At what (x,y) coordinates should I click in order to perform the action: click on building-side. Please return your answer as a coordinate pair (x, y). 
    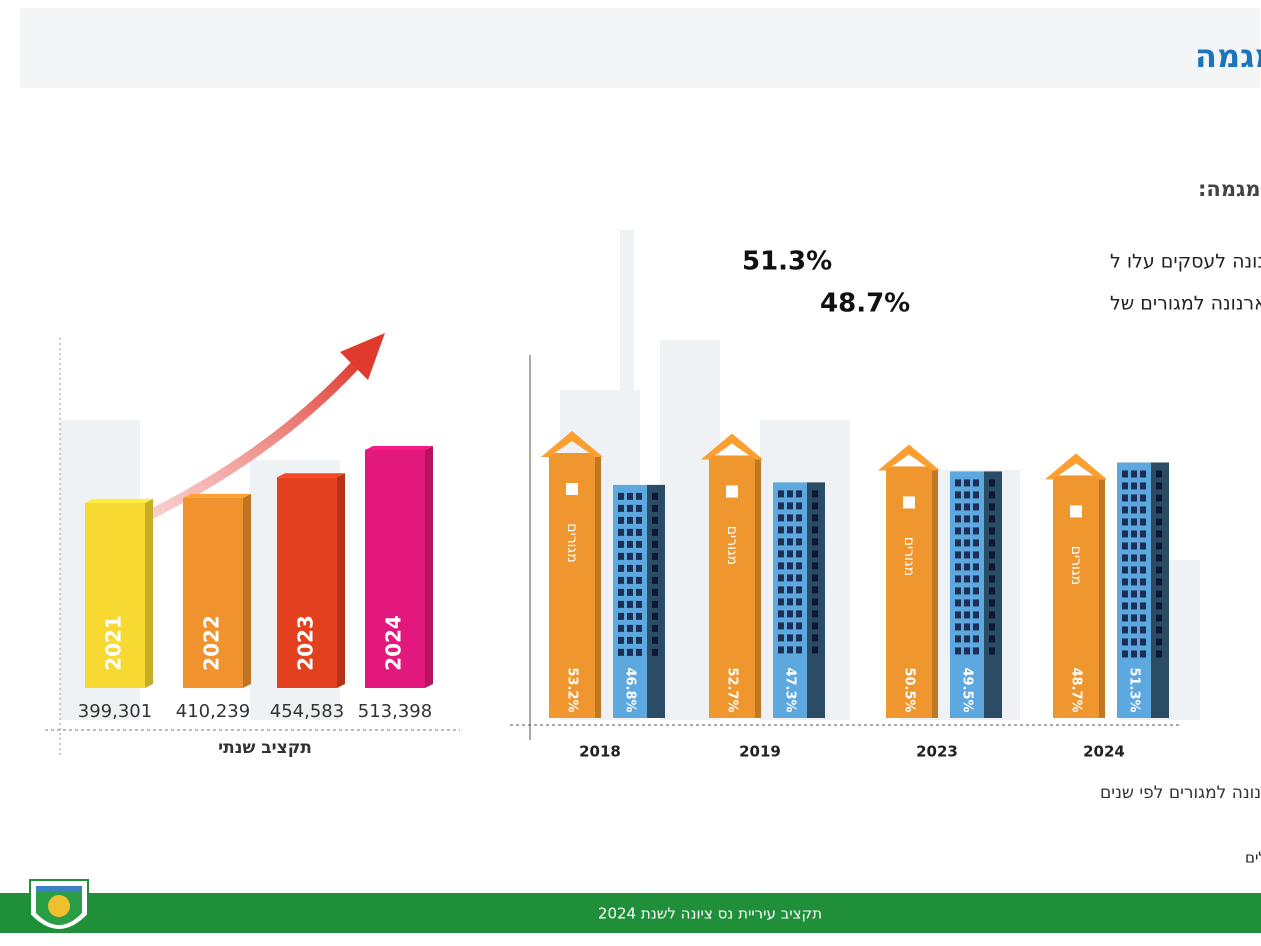
    Looking at the image, I should click on (1160, 590).